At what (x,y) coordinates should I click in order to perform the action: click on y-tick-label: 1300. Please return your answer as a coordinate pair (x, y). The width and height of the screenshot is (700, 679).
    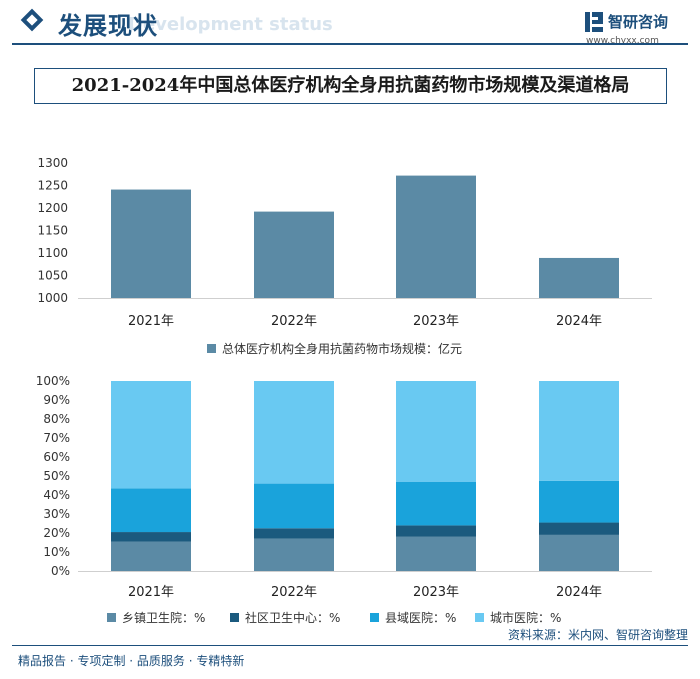
    Looking at the image, I should click on (52, 163).